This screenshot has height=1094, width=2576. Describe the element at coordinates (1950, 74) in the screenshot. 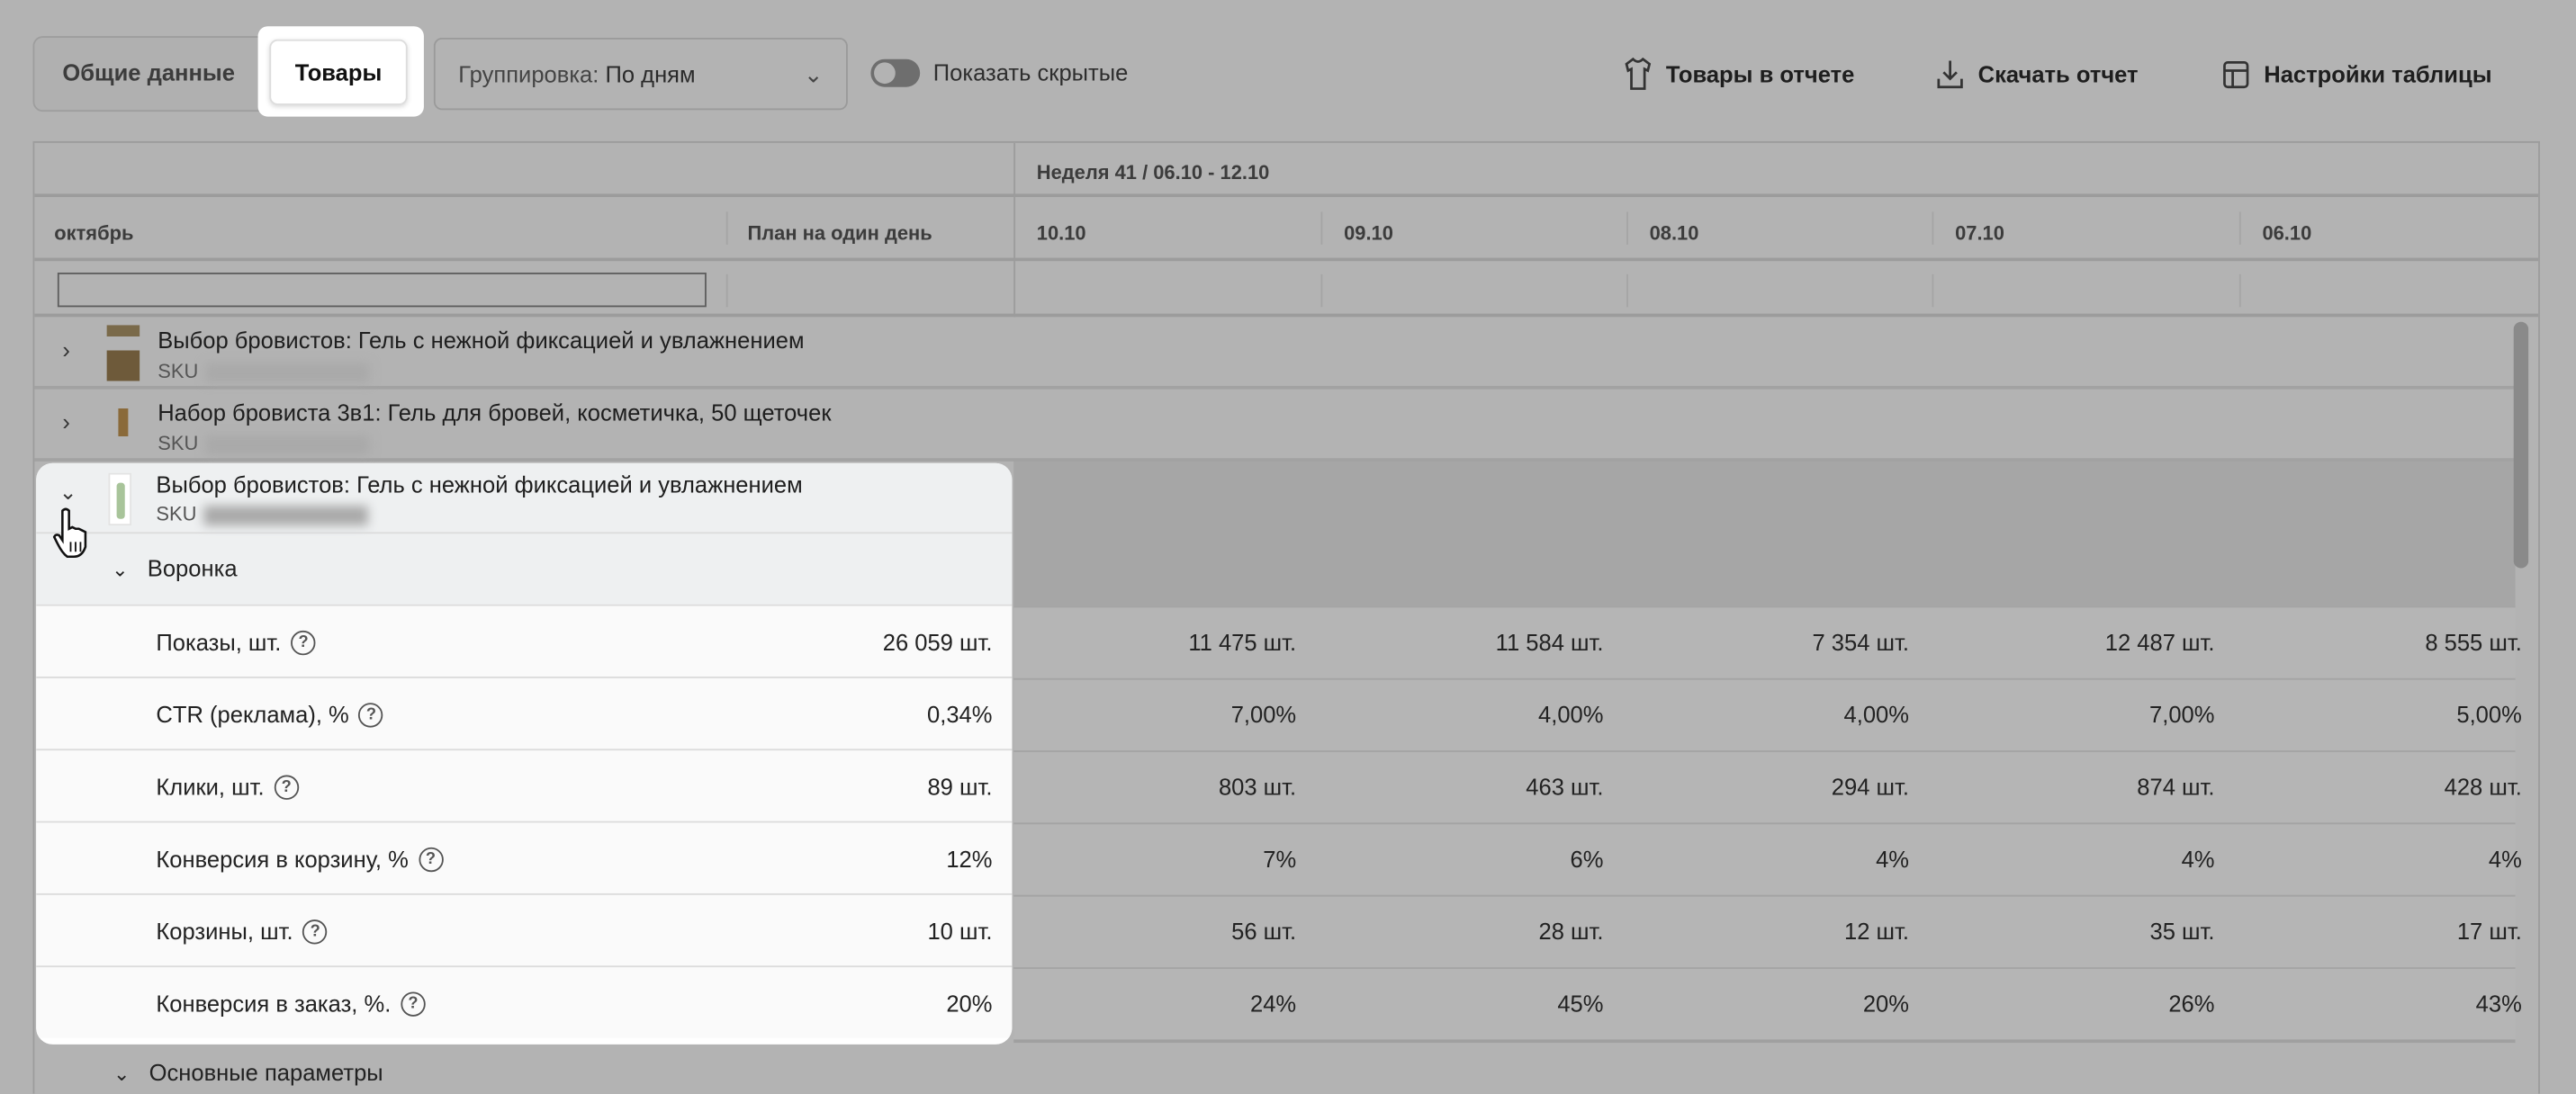

I see `download-icon` at that location.